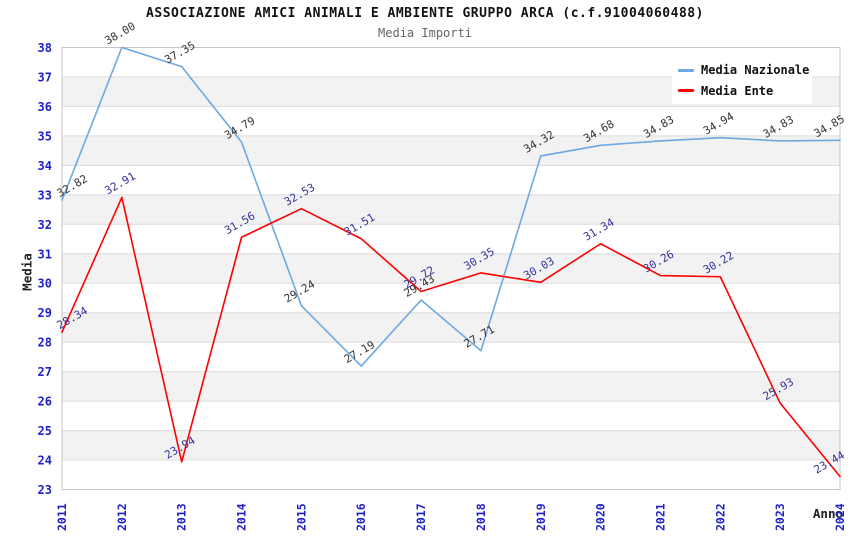 This screenshot has width=850, height=550. Describe the element at coordinates (481, 517) in the screenshot. I see `x-tick-label: 2018` at that location.